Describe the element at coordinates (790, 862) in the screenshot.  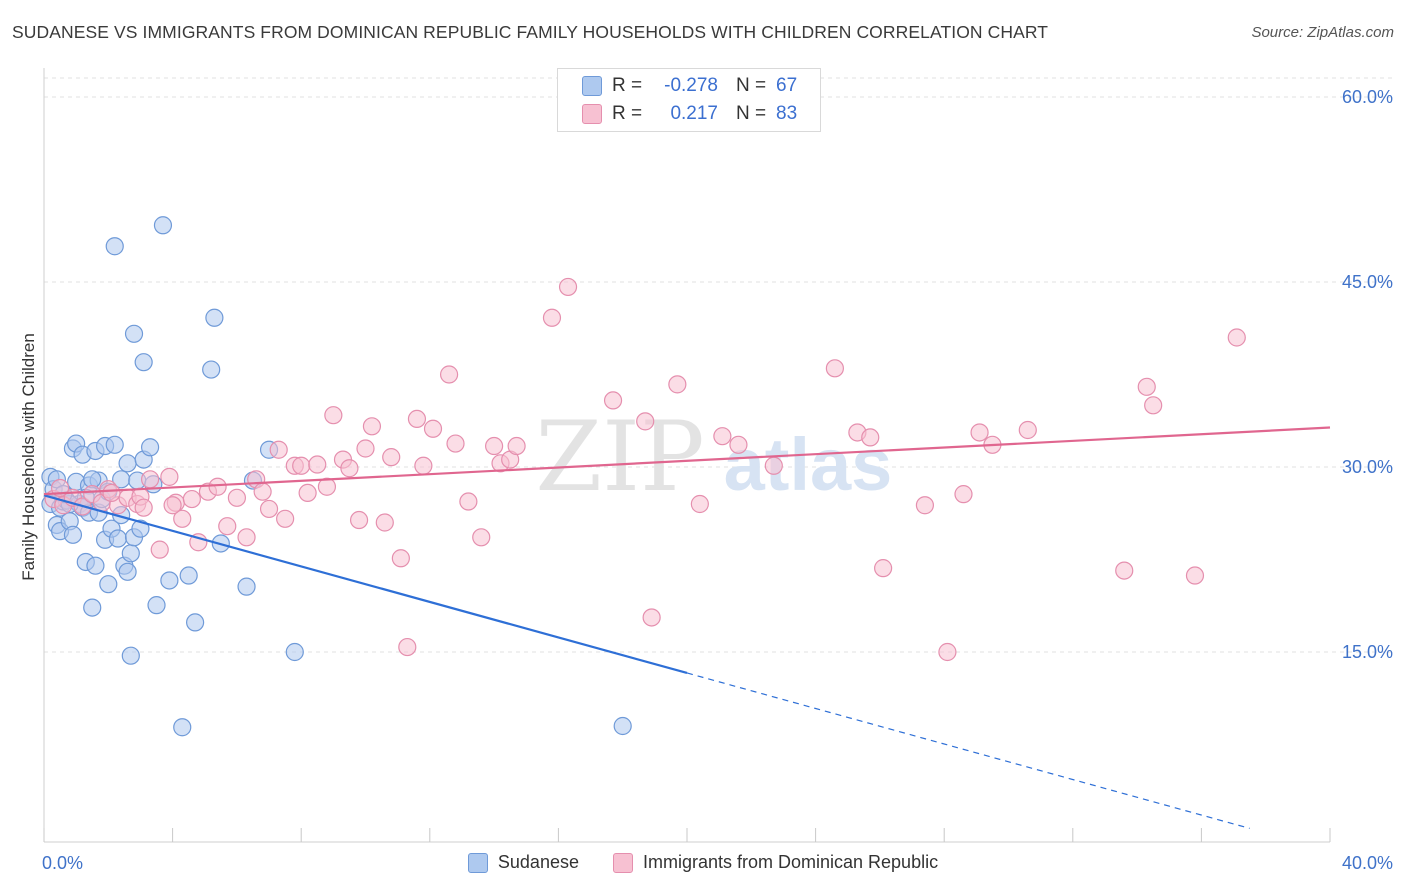
I see `legend-label-dominican: Immigrants from Dominican Republic` at that location.